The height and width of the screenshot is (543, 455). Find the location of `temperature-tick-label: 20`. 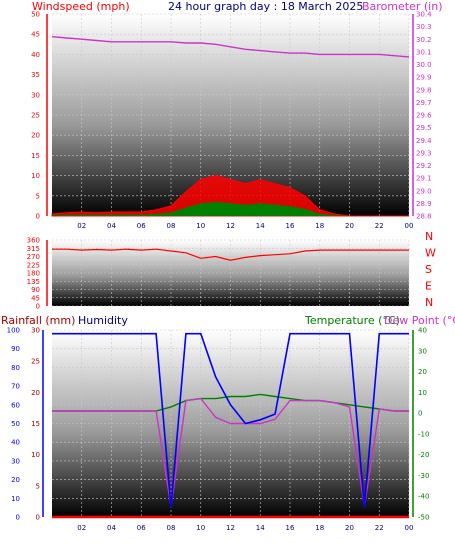

temperature-tick-label: 20 is located at coordinates (422, 372).